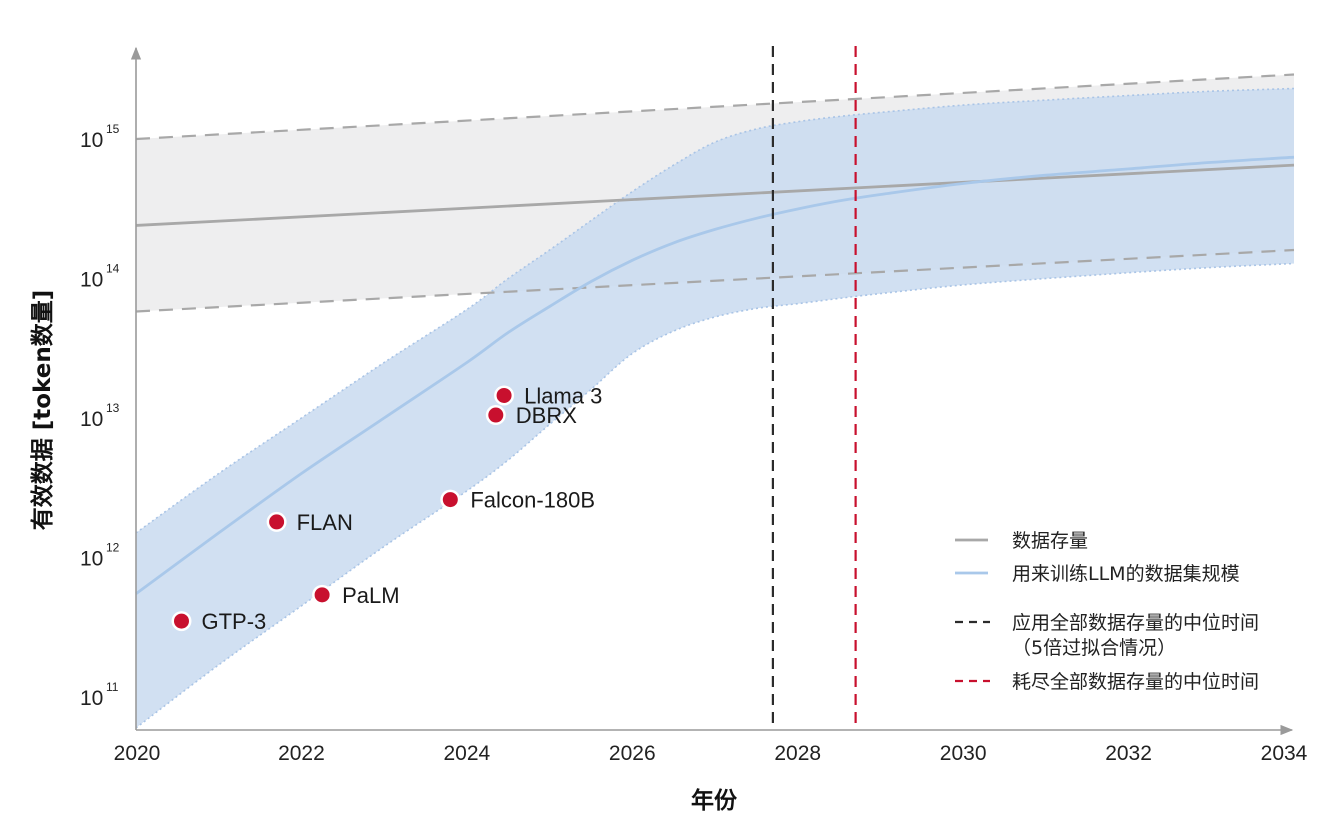 The image size is (1324, 822). Describe the element at coordinates (42, 410) in the screenshot. I see `y-axis-title: 有效数据 [token数量]` at that location.